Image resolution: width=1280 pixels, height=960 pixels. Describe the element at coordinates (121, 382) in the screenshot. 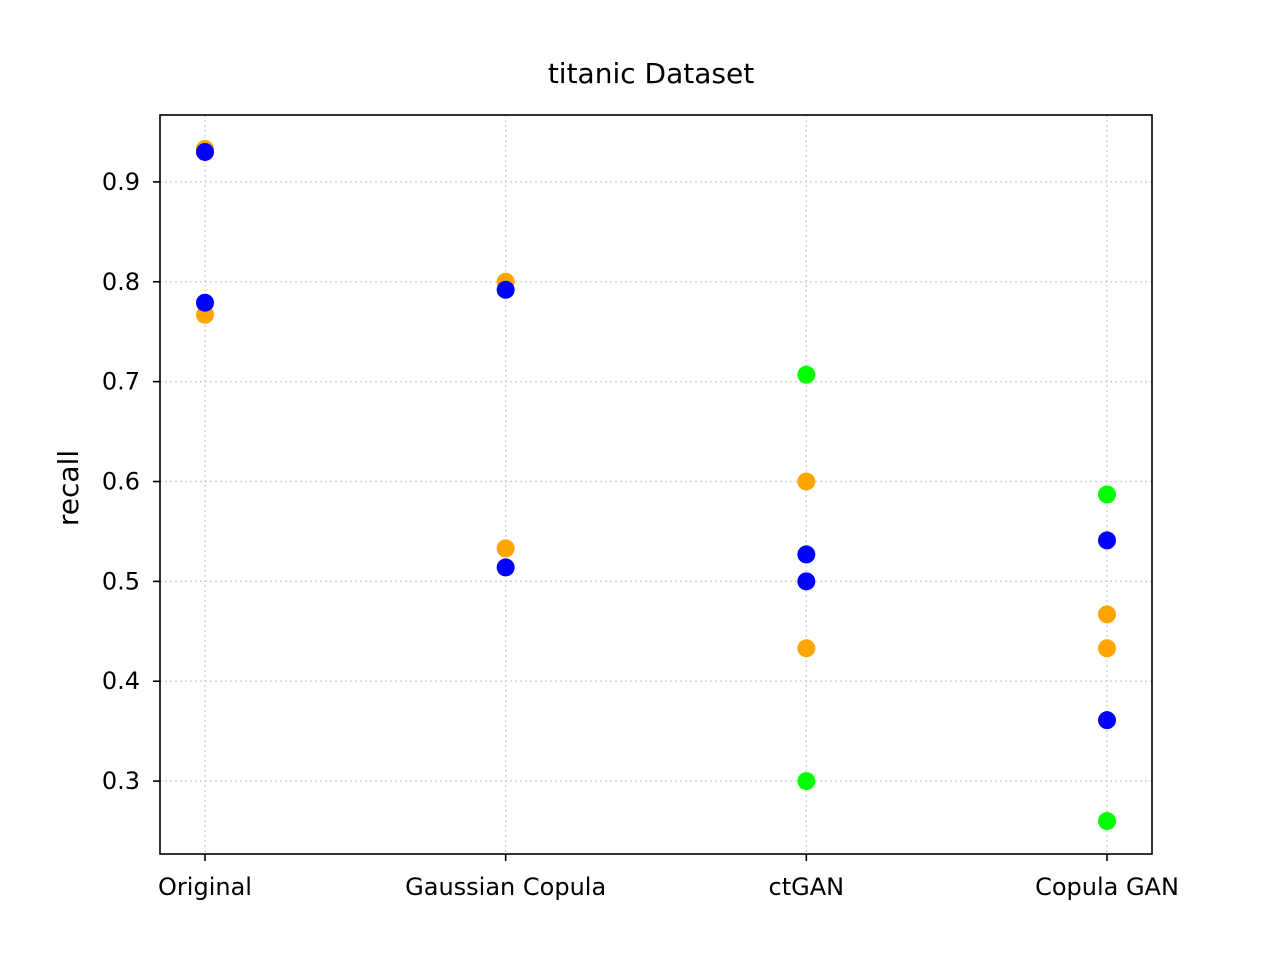

I see `y-tick-label: 0.7` at that location.